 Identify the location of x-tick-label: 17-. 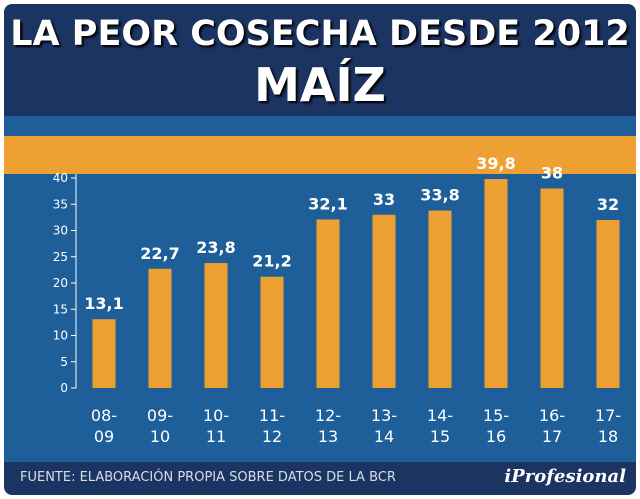
(608, 415).